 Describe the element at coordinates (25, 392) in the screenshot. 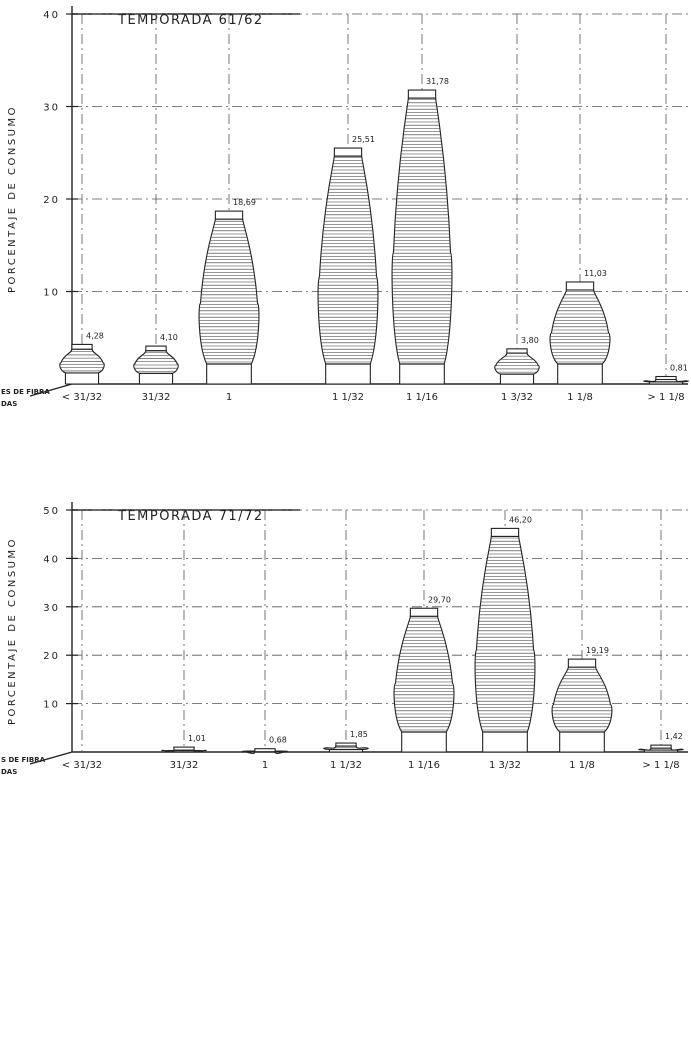

I see `x-axis-label-line-1: ES DE FIBRA` at that location.